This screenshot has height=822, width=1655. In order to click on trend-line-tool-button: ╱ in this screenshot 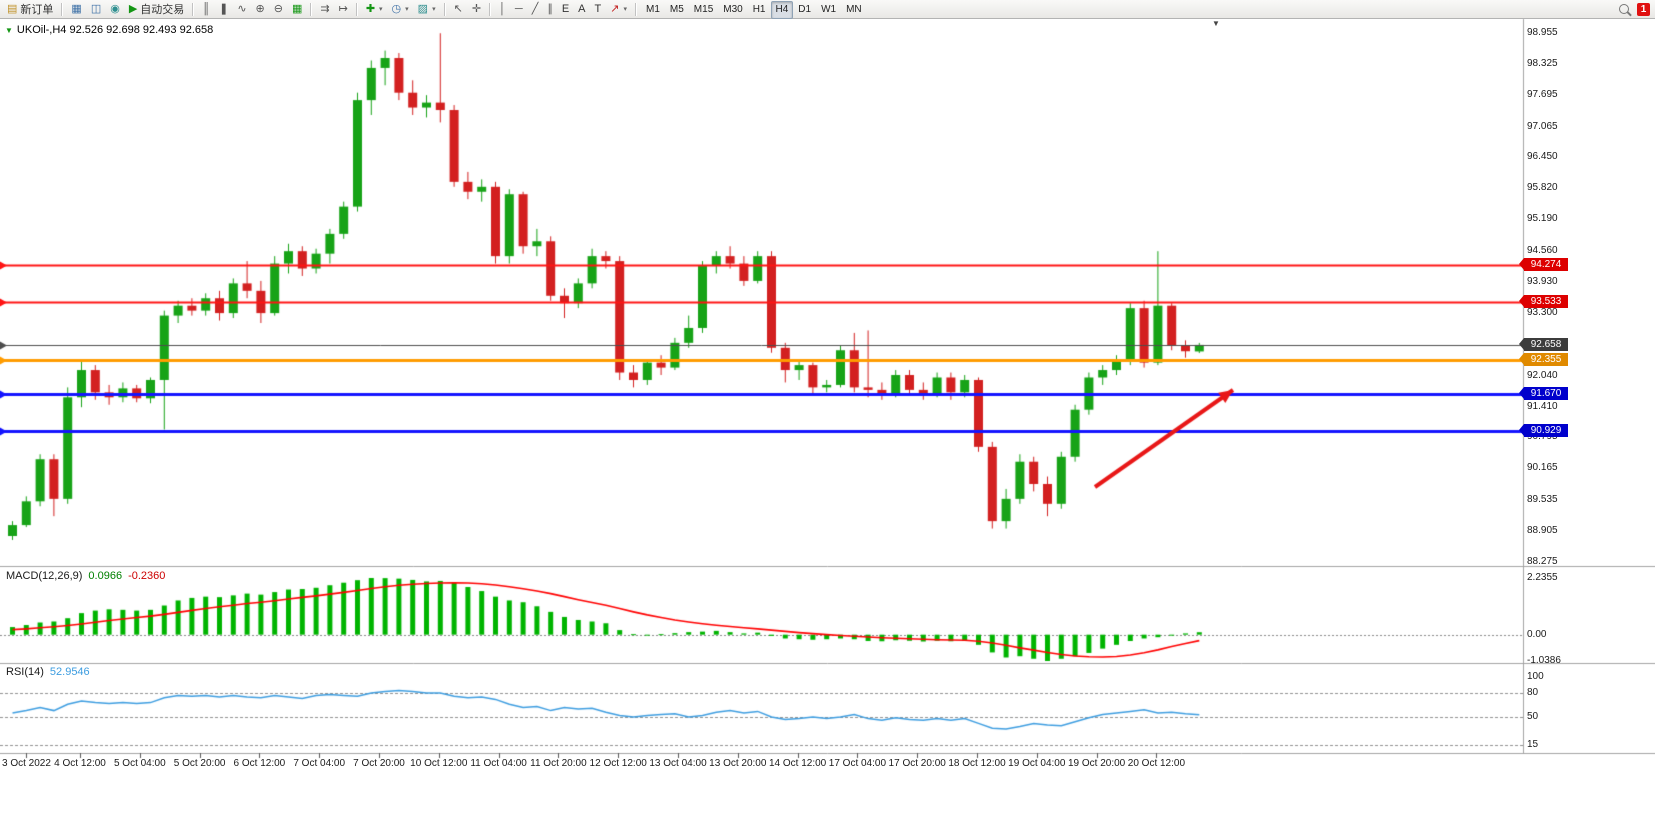, I will do `click(535, 9)`.